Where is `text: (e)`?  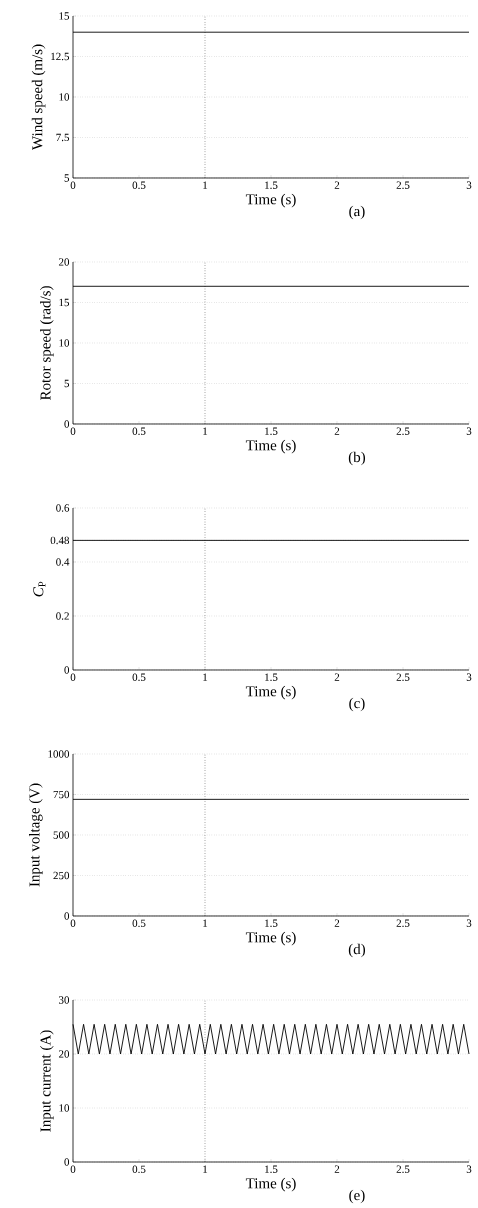
text: (e) is located at coordinates (357, 1196).